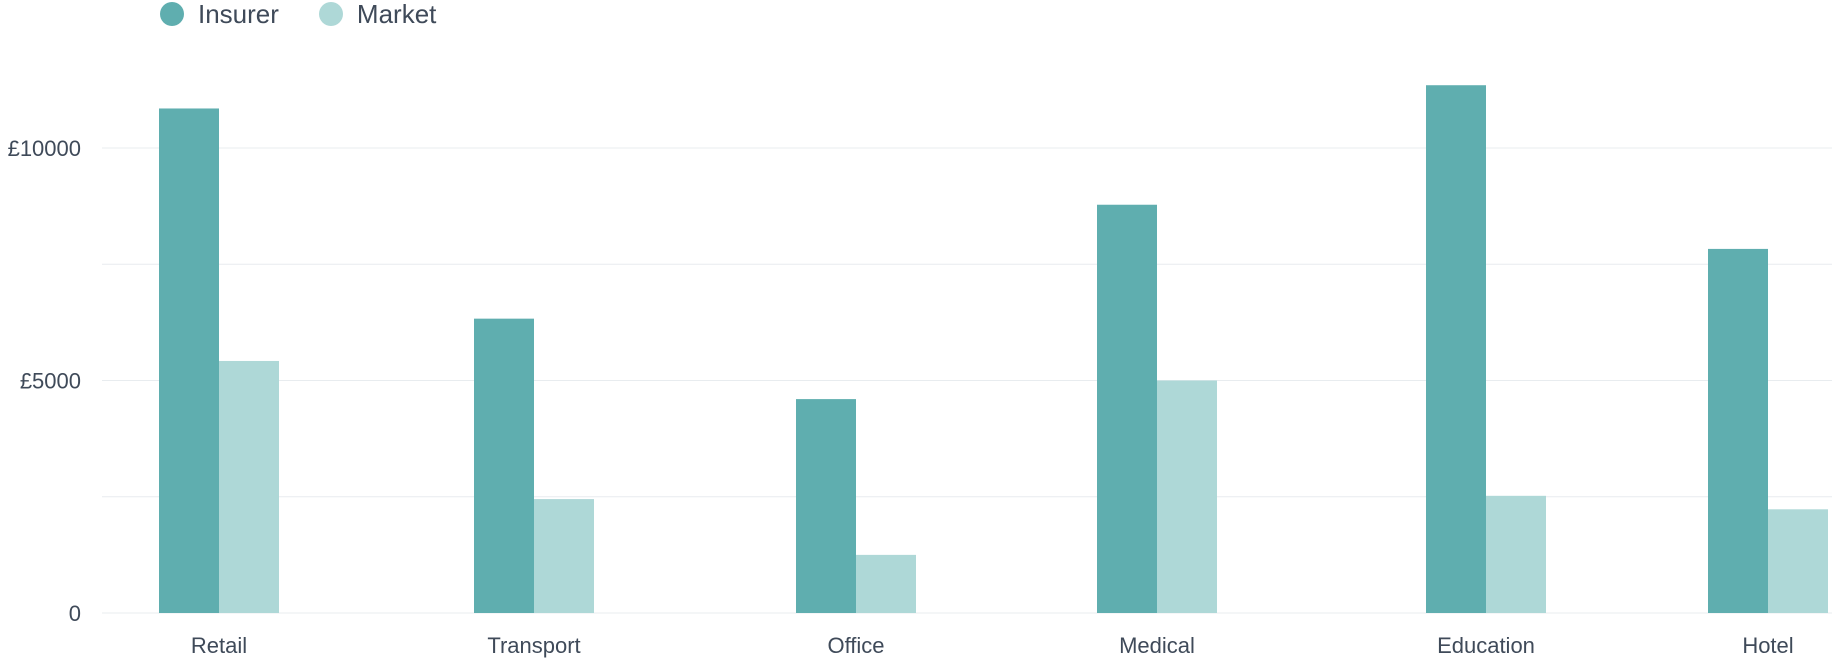  I want to click on legend-item-market: Market, so click(377, 14).